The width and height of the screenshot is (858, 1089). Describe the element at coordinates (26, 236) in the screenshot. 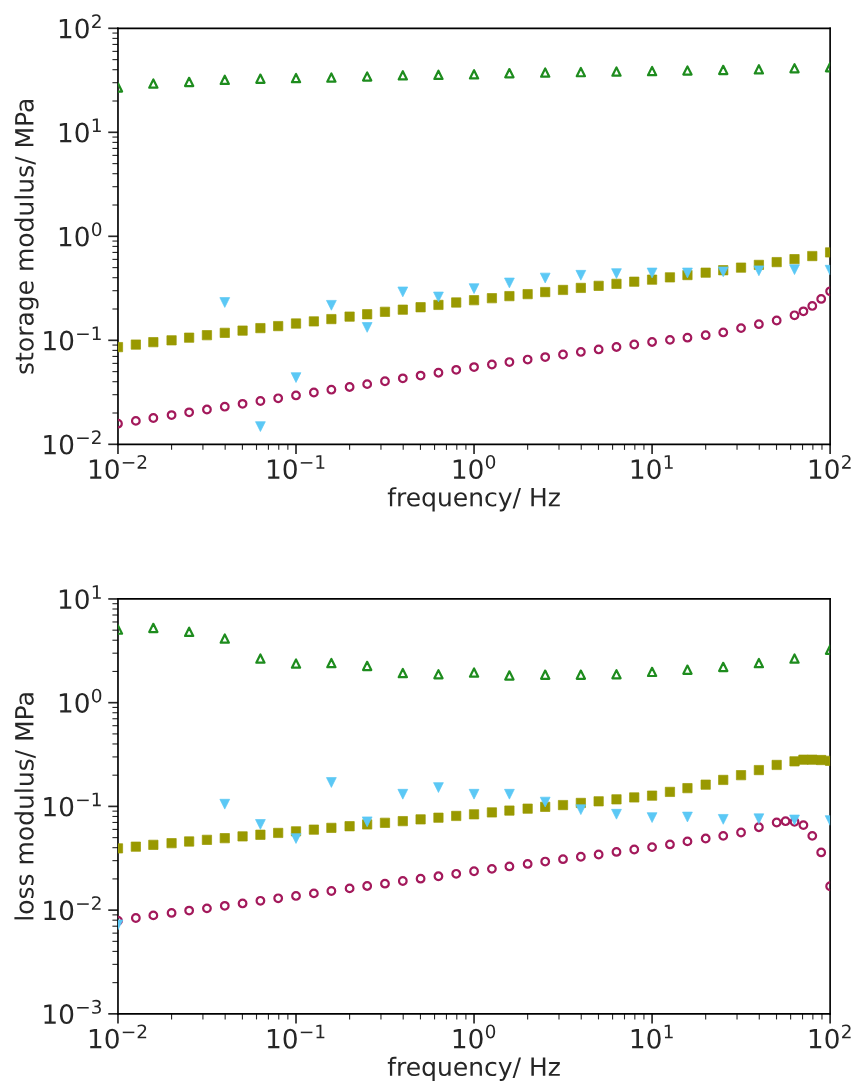

I see `y-axis-title: storage modulus/ MPa` at that location.